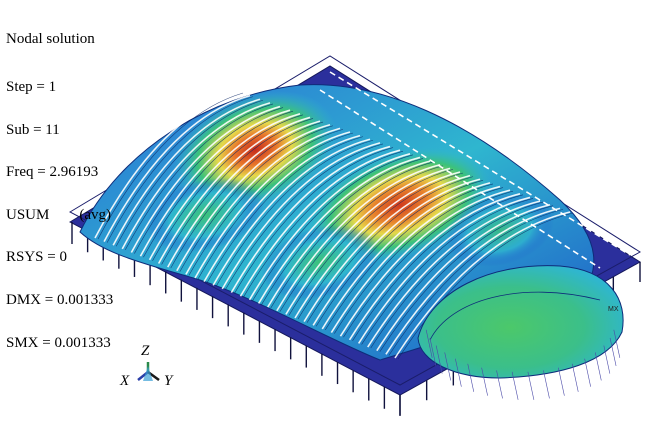 Image resolution: width=650 pixels, height=421 pixels. What do you see at coordinates (58, 214) in the screenshot?
I see `legend-line: USUM (avg)` at bounding box center [58, 214].